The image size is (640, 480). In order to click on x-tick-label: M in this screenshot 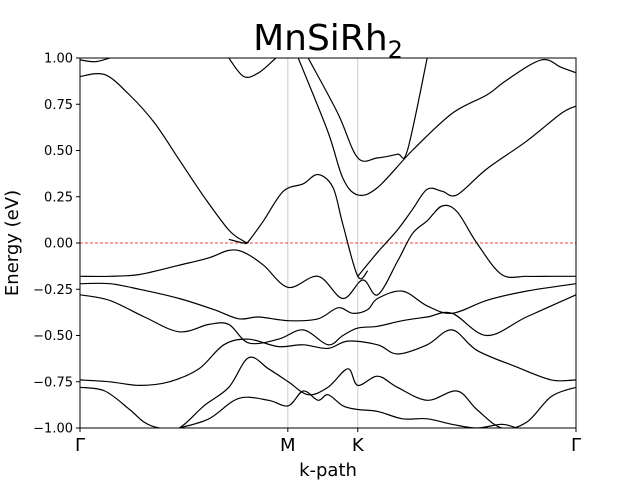, I will do `click(288, 445)`.